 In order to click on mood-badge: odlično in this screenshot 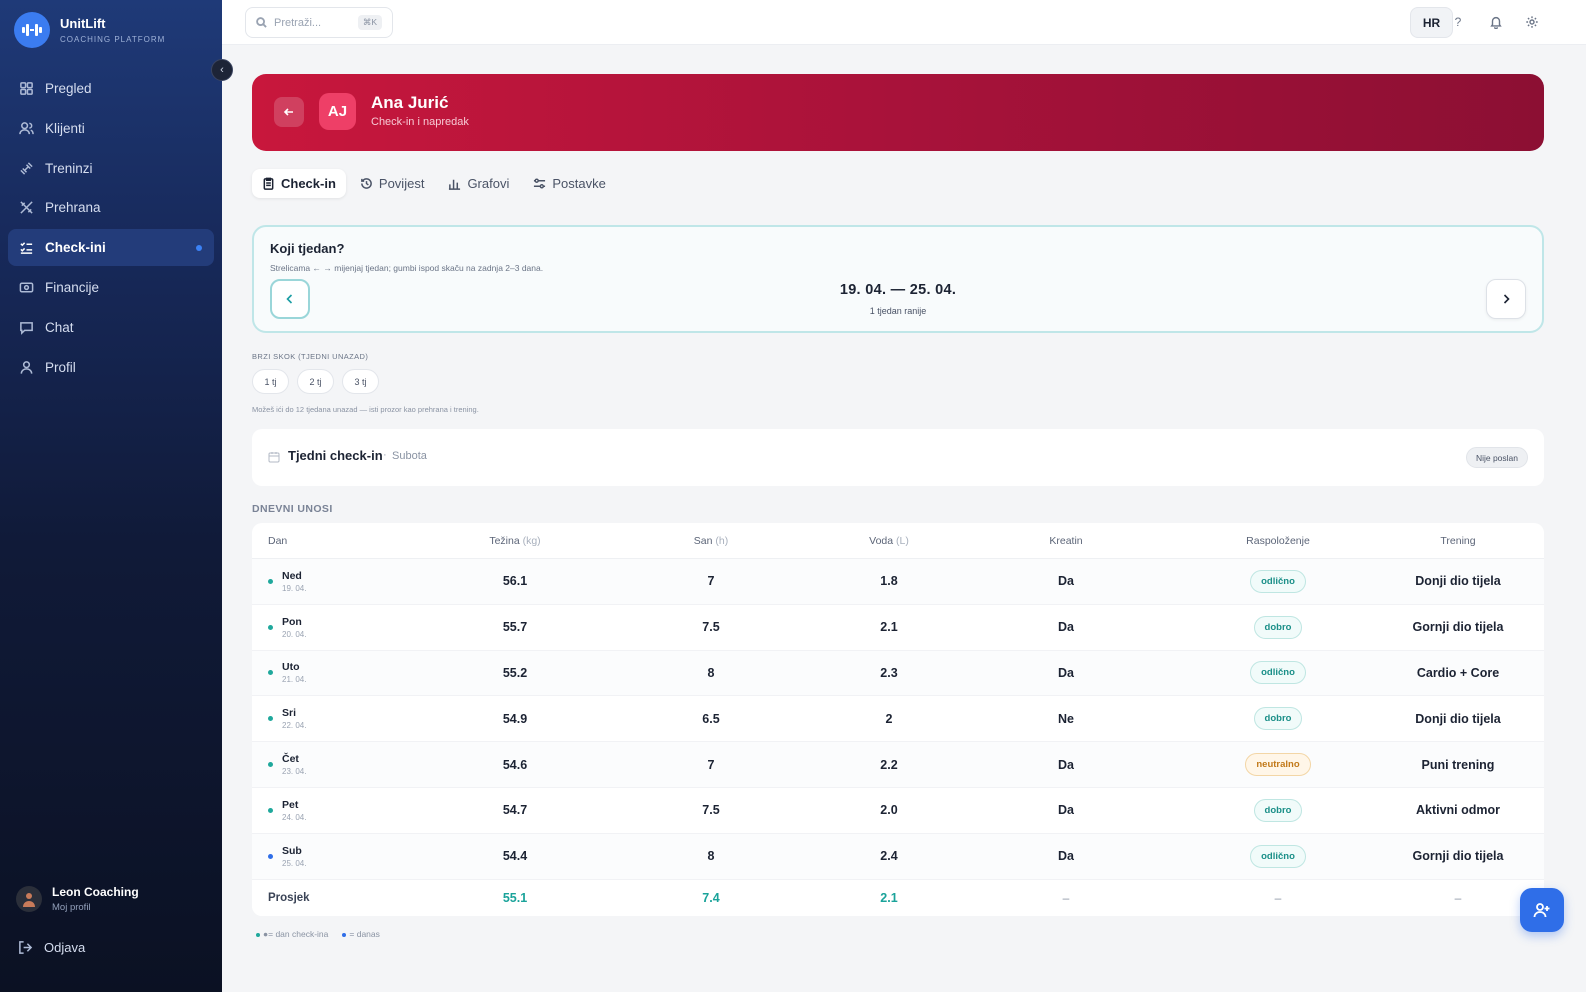, I will do `click(1278, 581)`.